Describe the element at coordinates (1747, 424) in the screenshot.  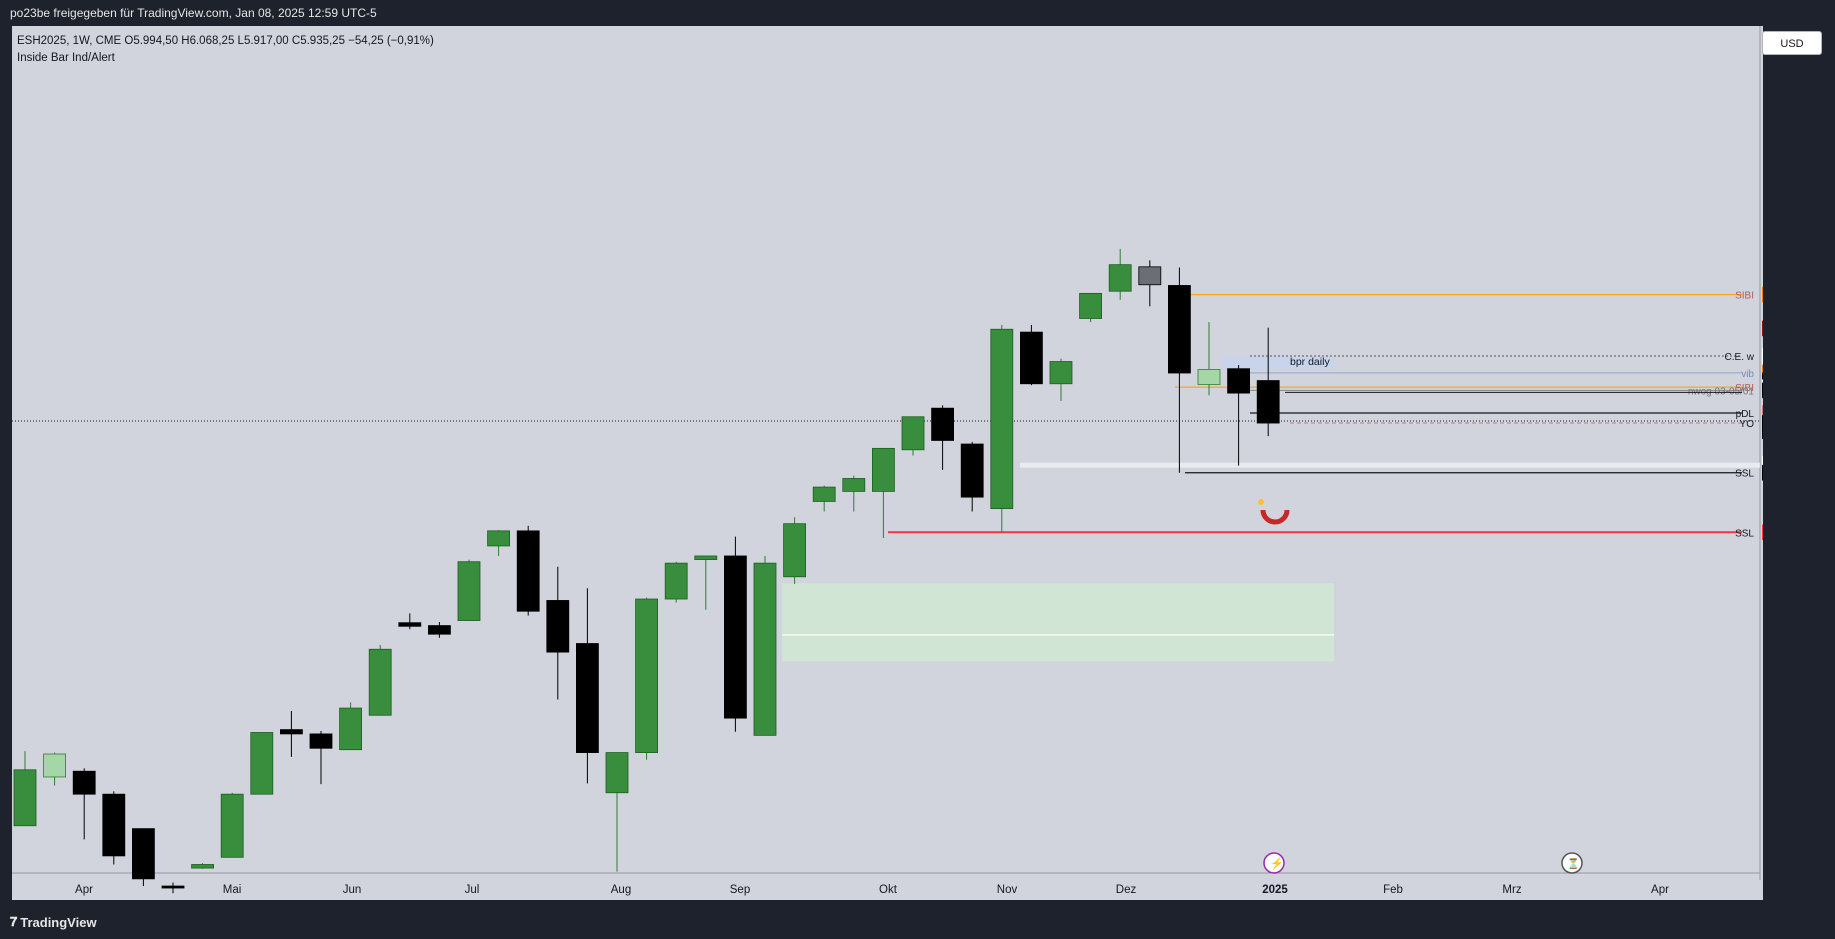
I see `level-label-6: YO` at that location.